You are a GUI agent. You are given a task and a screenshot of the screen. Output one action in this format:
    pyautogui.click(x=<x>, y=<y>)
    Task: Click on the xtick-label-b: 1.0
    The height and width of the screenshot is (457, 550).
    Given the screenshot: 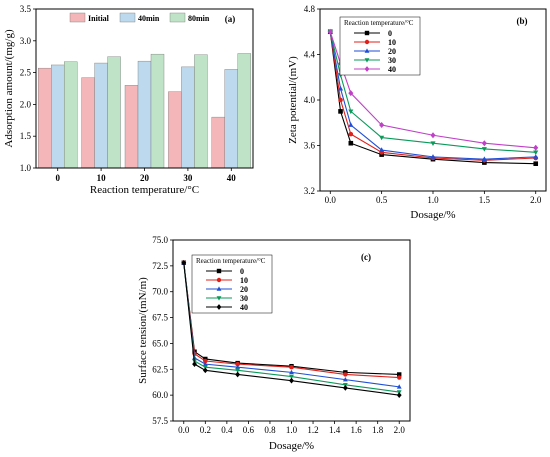 What is the action you would take?
    pyautogui.click(x=433, y=200)
    